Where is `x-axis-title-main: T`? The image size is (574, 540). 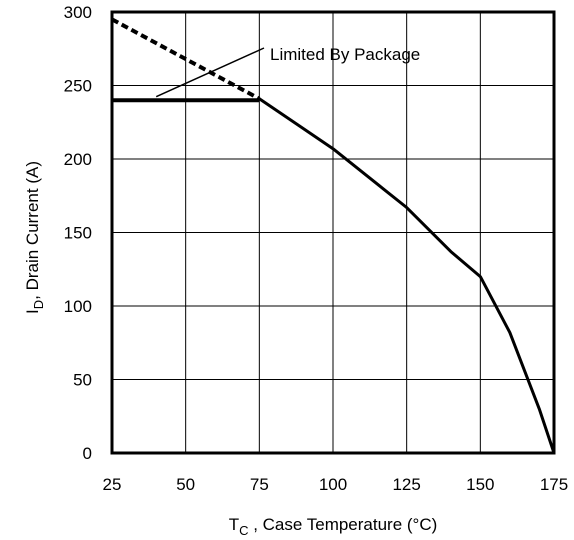
x-axis-title-main: T is located at coordinates (234, 524).